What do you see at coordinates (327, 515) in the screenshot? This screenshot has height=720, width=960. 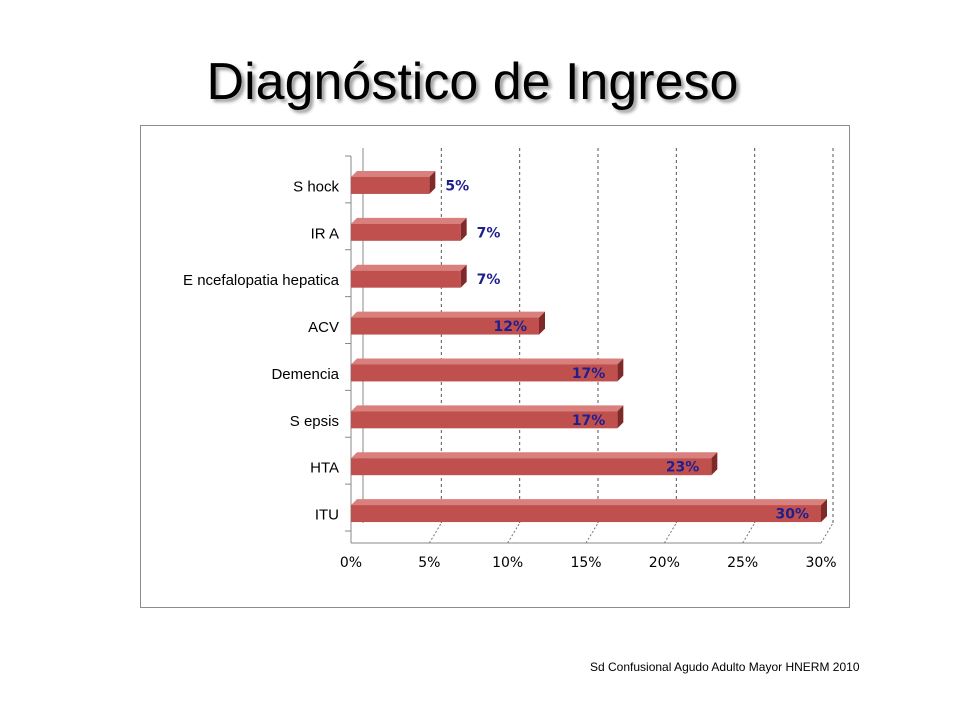 I see `category-label: ITU` at bounding box center [327, 515].